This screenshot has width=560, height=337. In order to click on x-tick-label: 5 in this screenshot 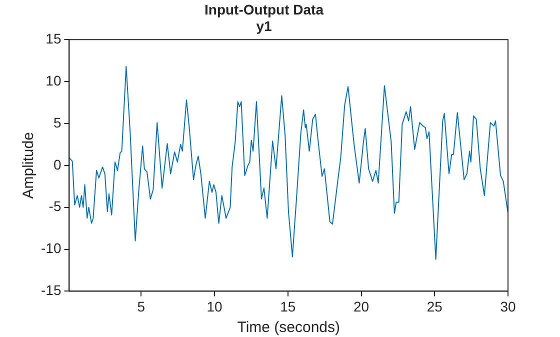, I will do `click(141, 306)`.